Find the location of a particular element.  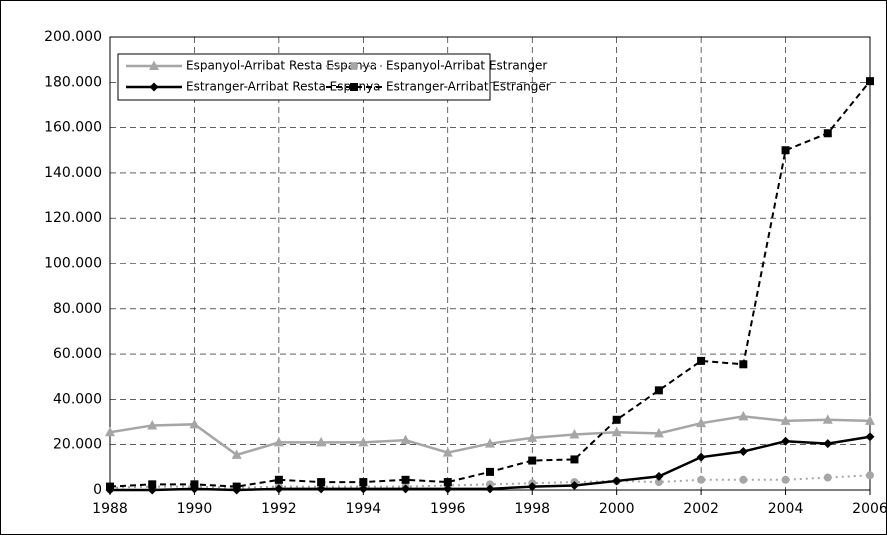

y-tick-label: 120.000 is located at coordinates (73, 218).